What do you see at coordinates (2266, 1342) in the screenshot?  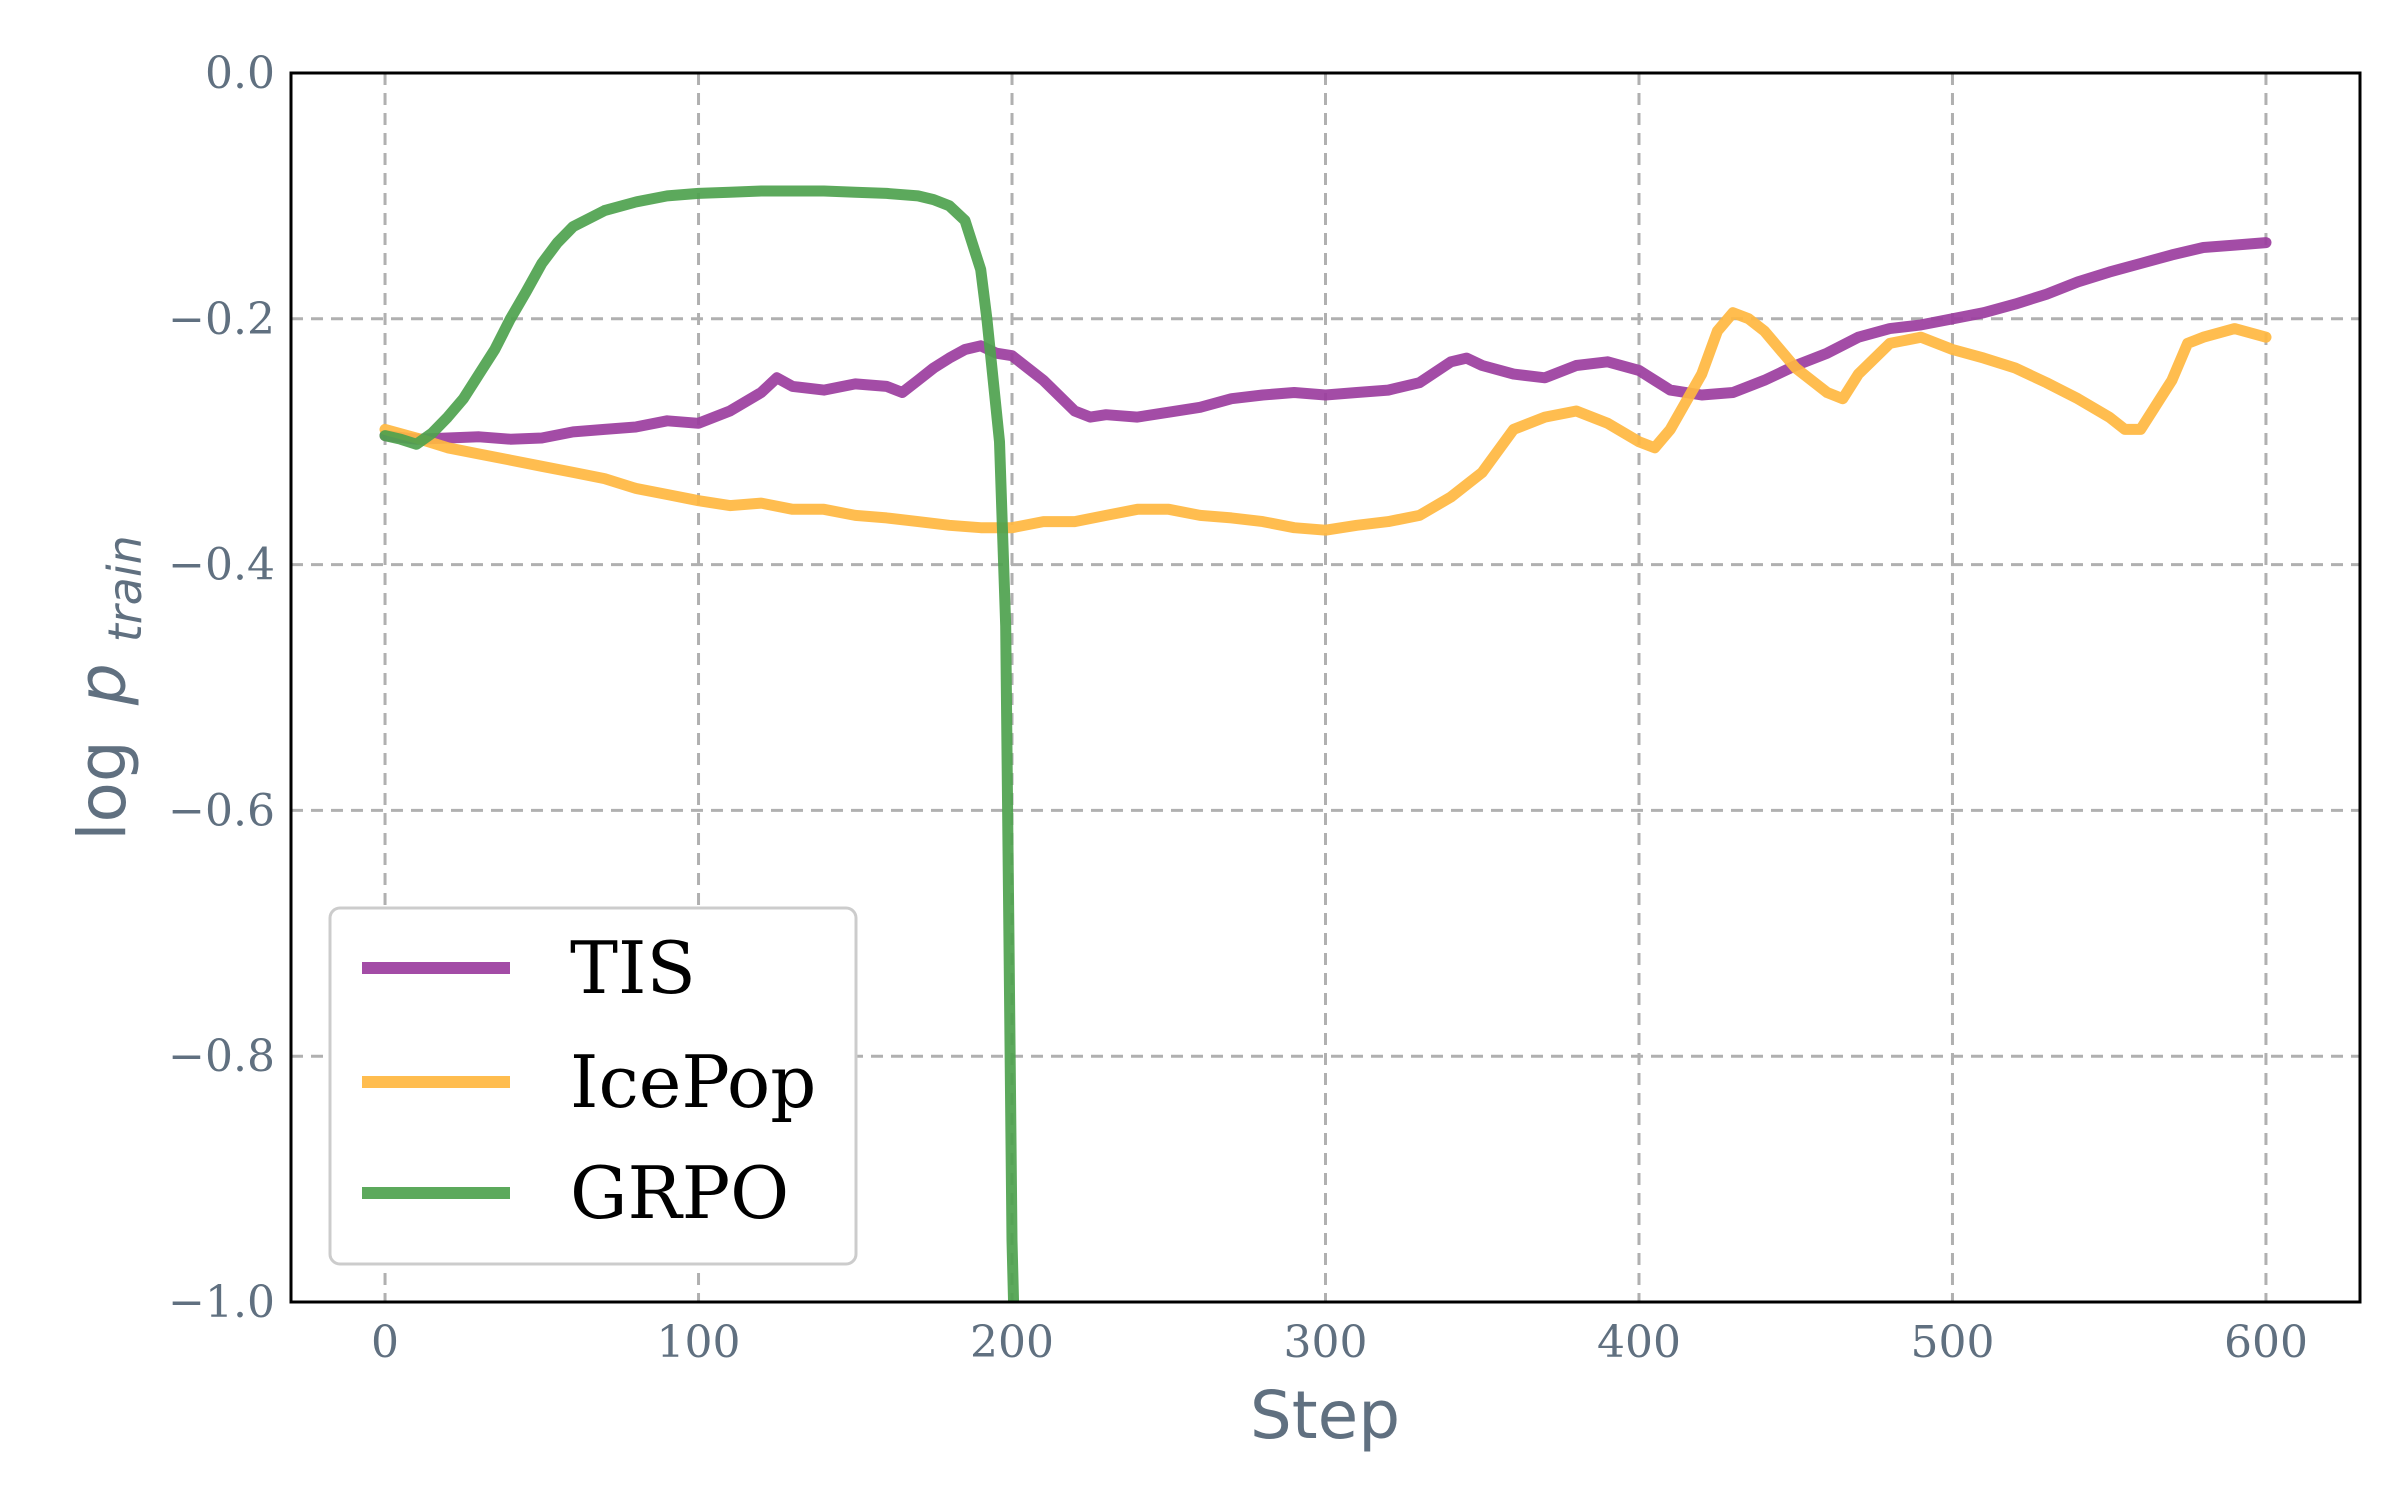 I see `x-tick-label: 600` at bounding box center [2266, 1342].